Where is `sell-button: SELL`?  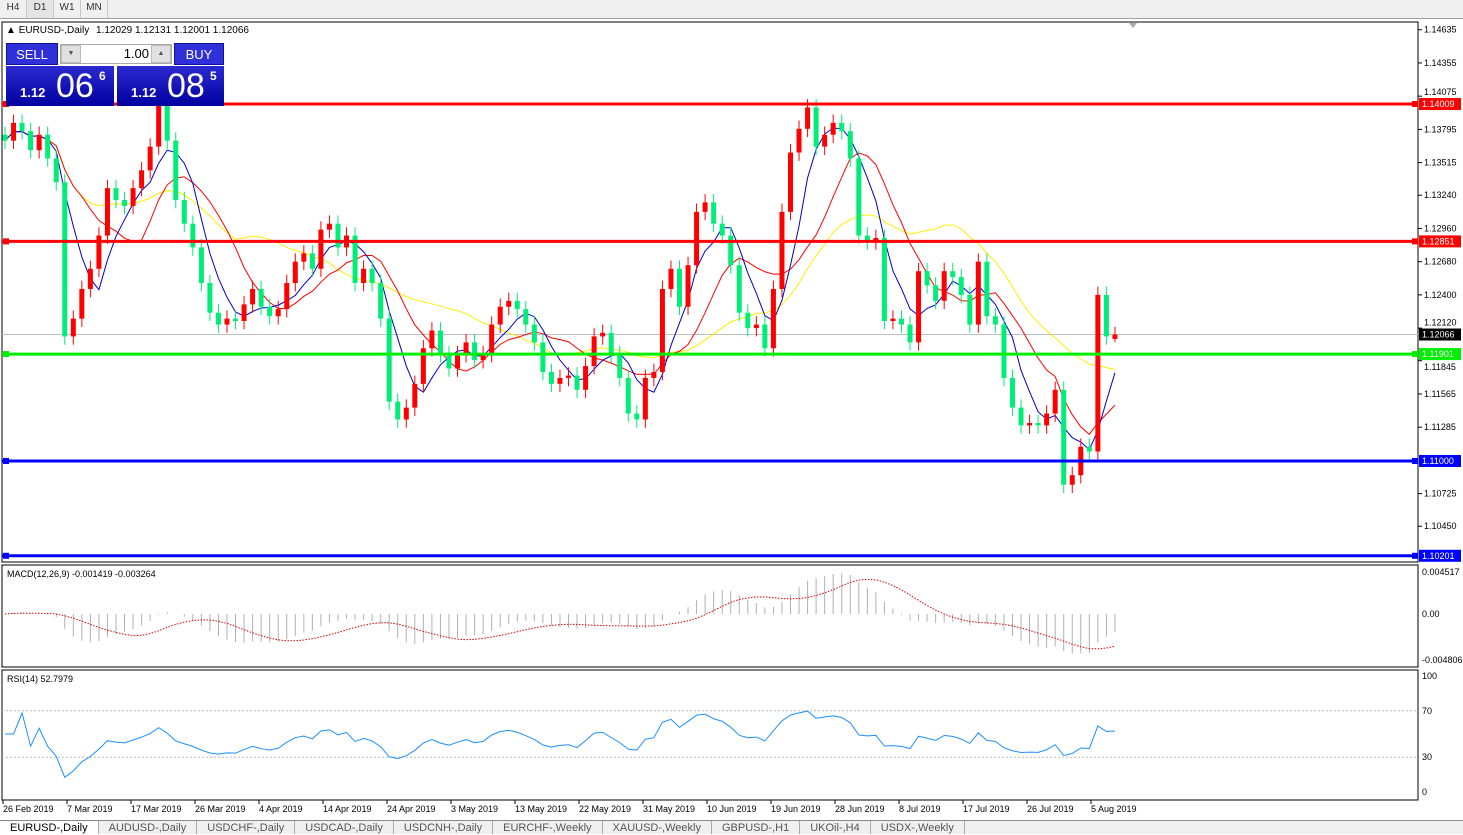 sell-button: SELL is located at coordinates (32, 54).